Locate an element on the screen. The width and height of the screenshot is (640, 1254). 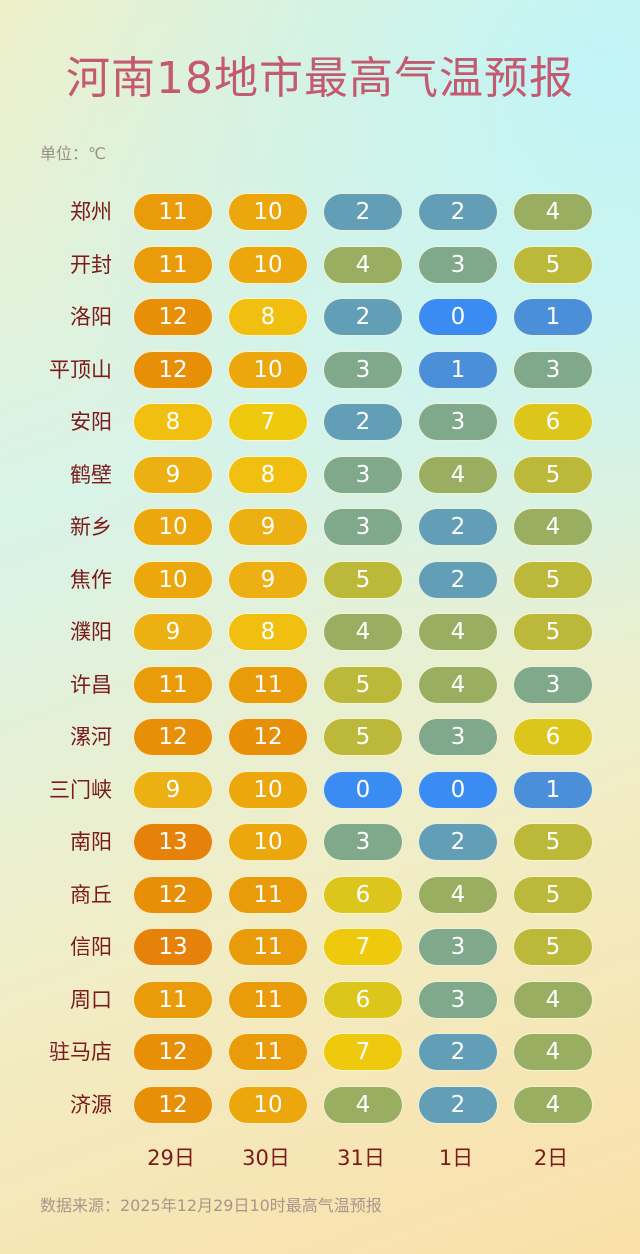
page-title: 河南18地市最高气温预报 is located at coordinates (320, 78).